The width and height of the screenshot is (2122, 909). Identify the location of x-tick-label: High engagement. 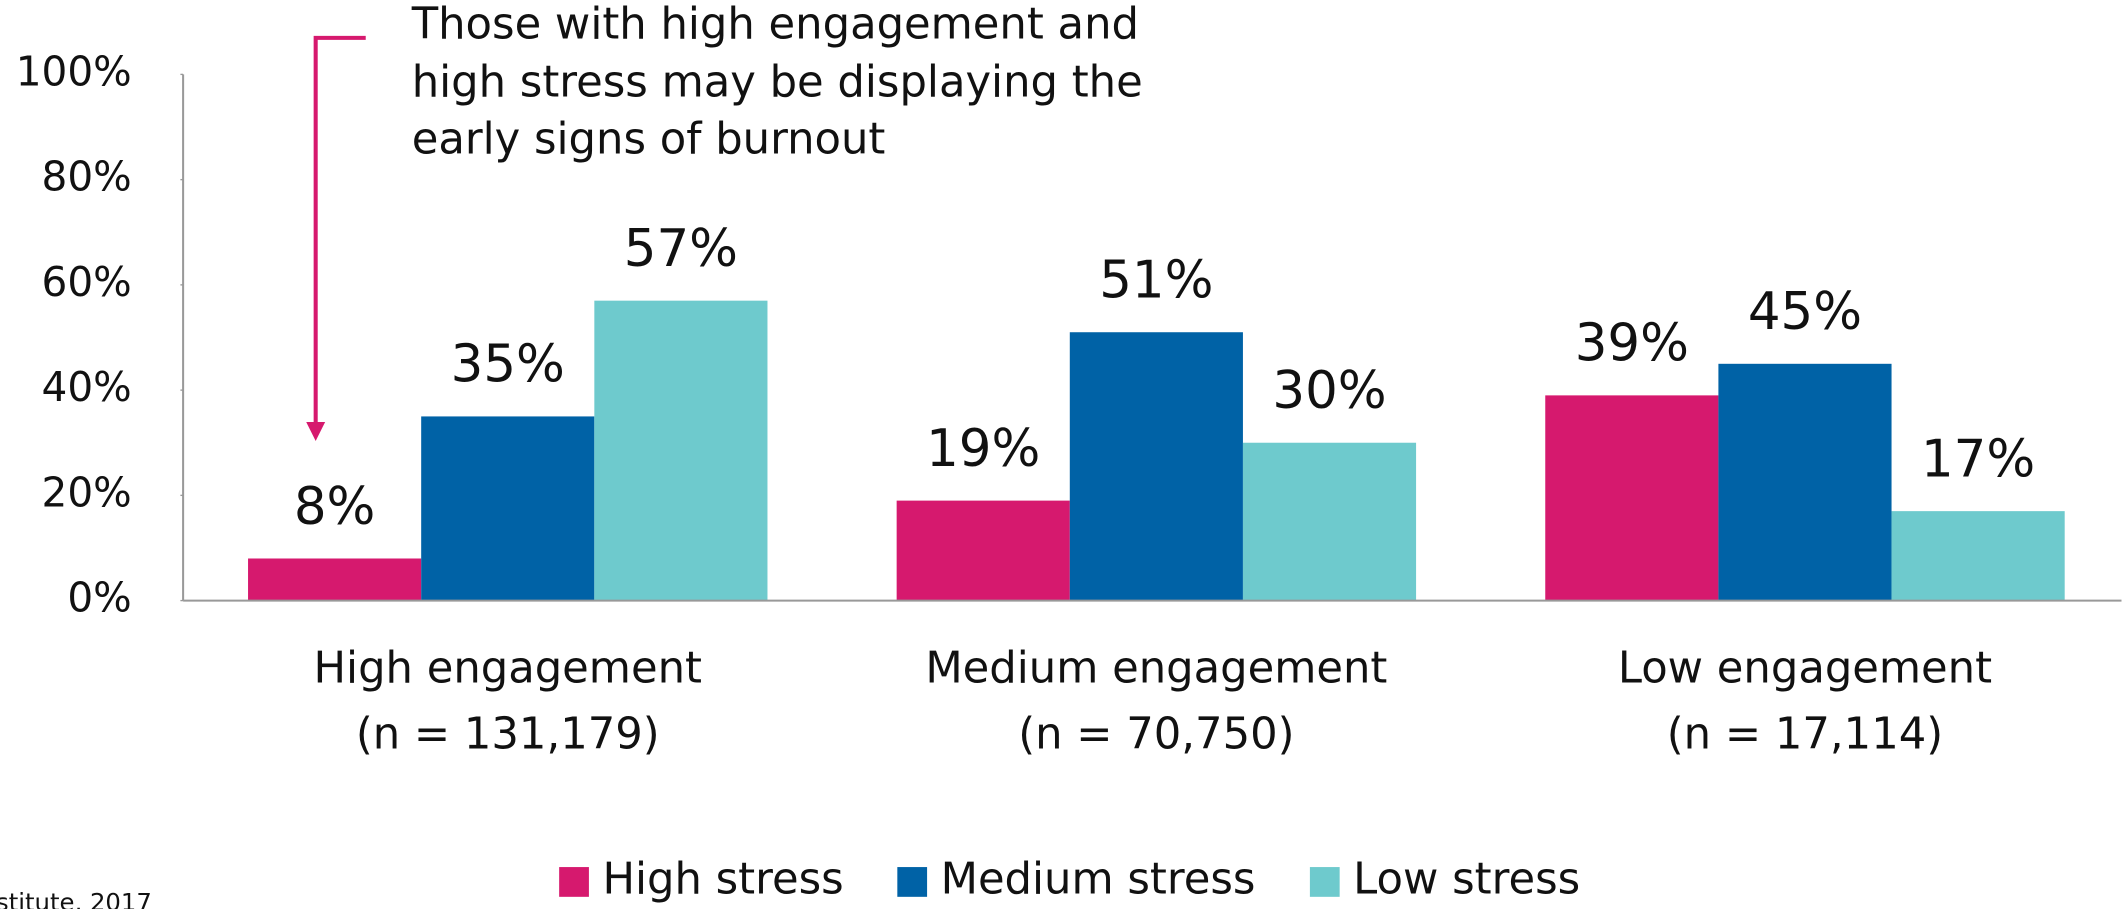
(508, 668).